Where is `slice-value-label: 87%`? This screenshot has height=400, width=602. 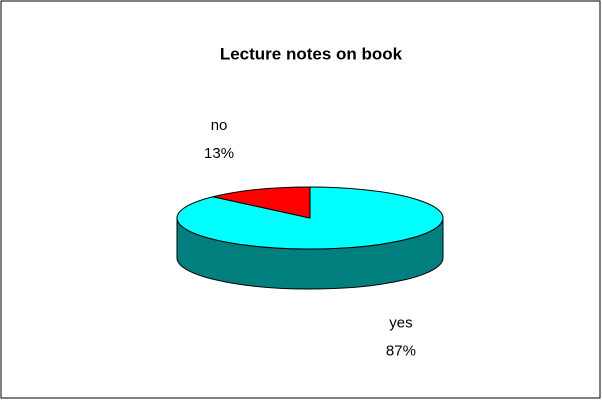 slice-value-label: 87% is located at coordinates (401, 350).